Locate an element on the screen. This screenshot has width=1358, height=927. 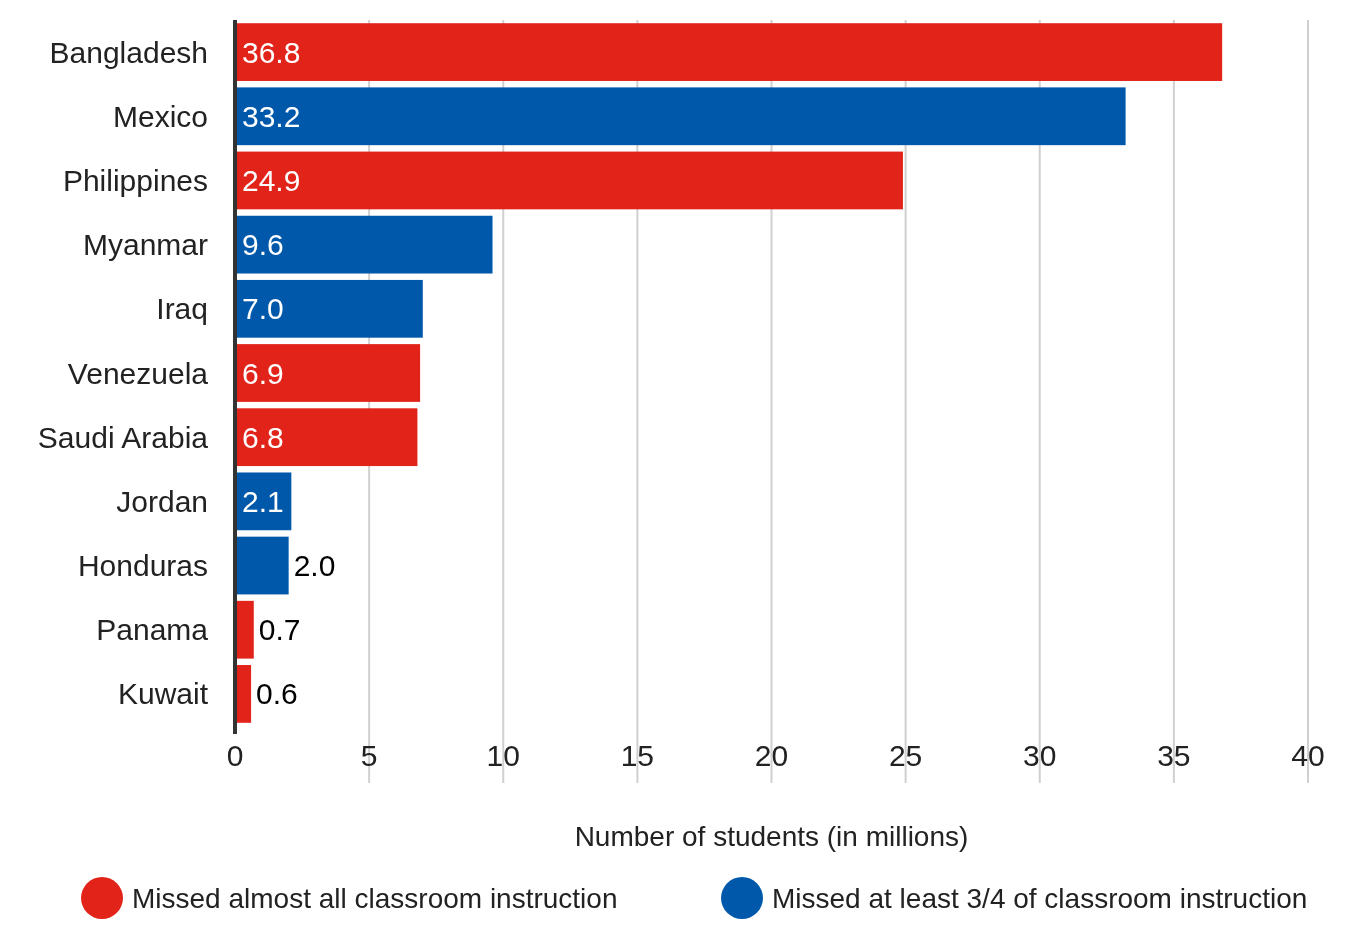
x-axis-title: Number of students (in millions) is located at coordinates (771, 836).